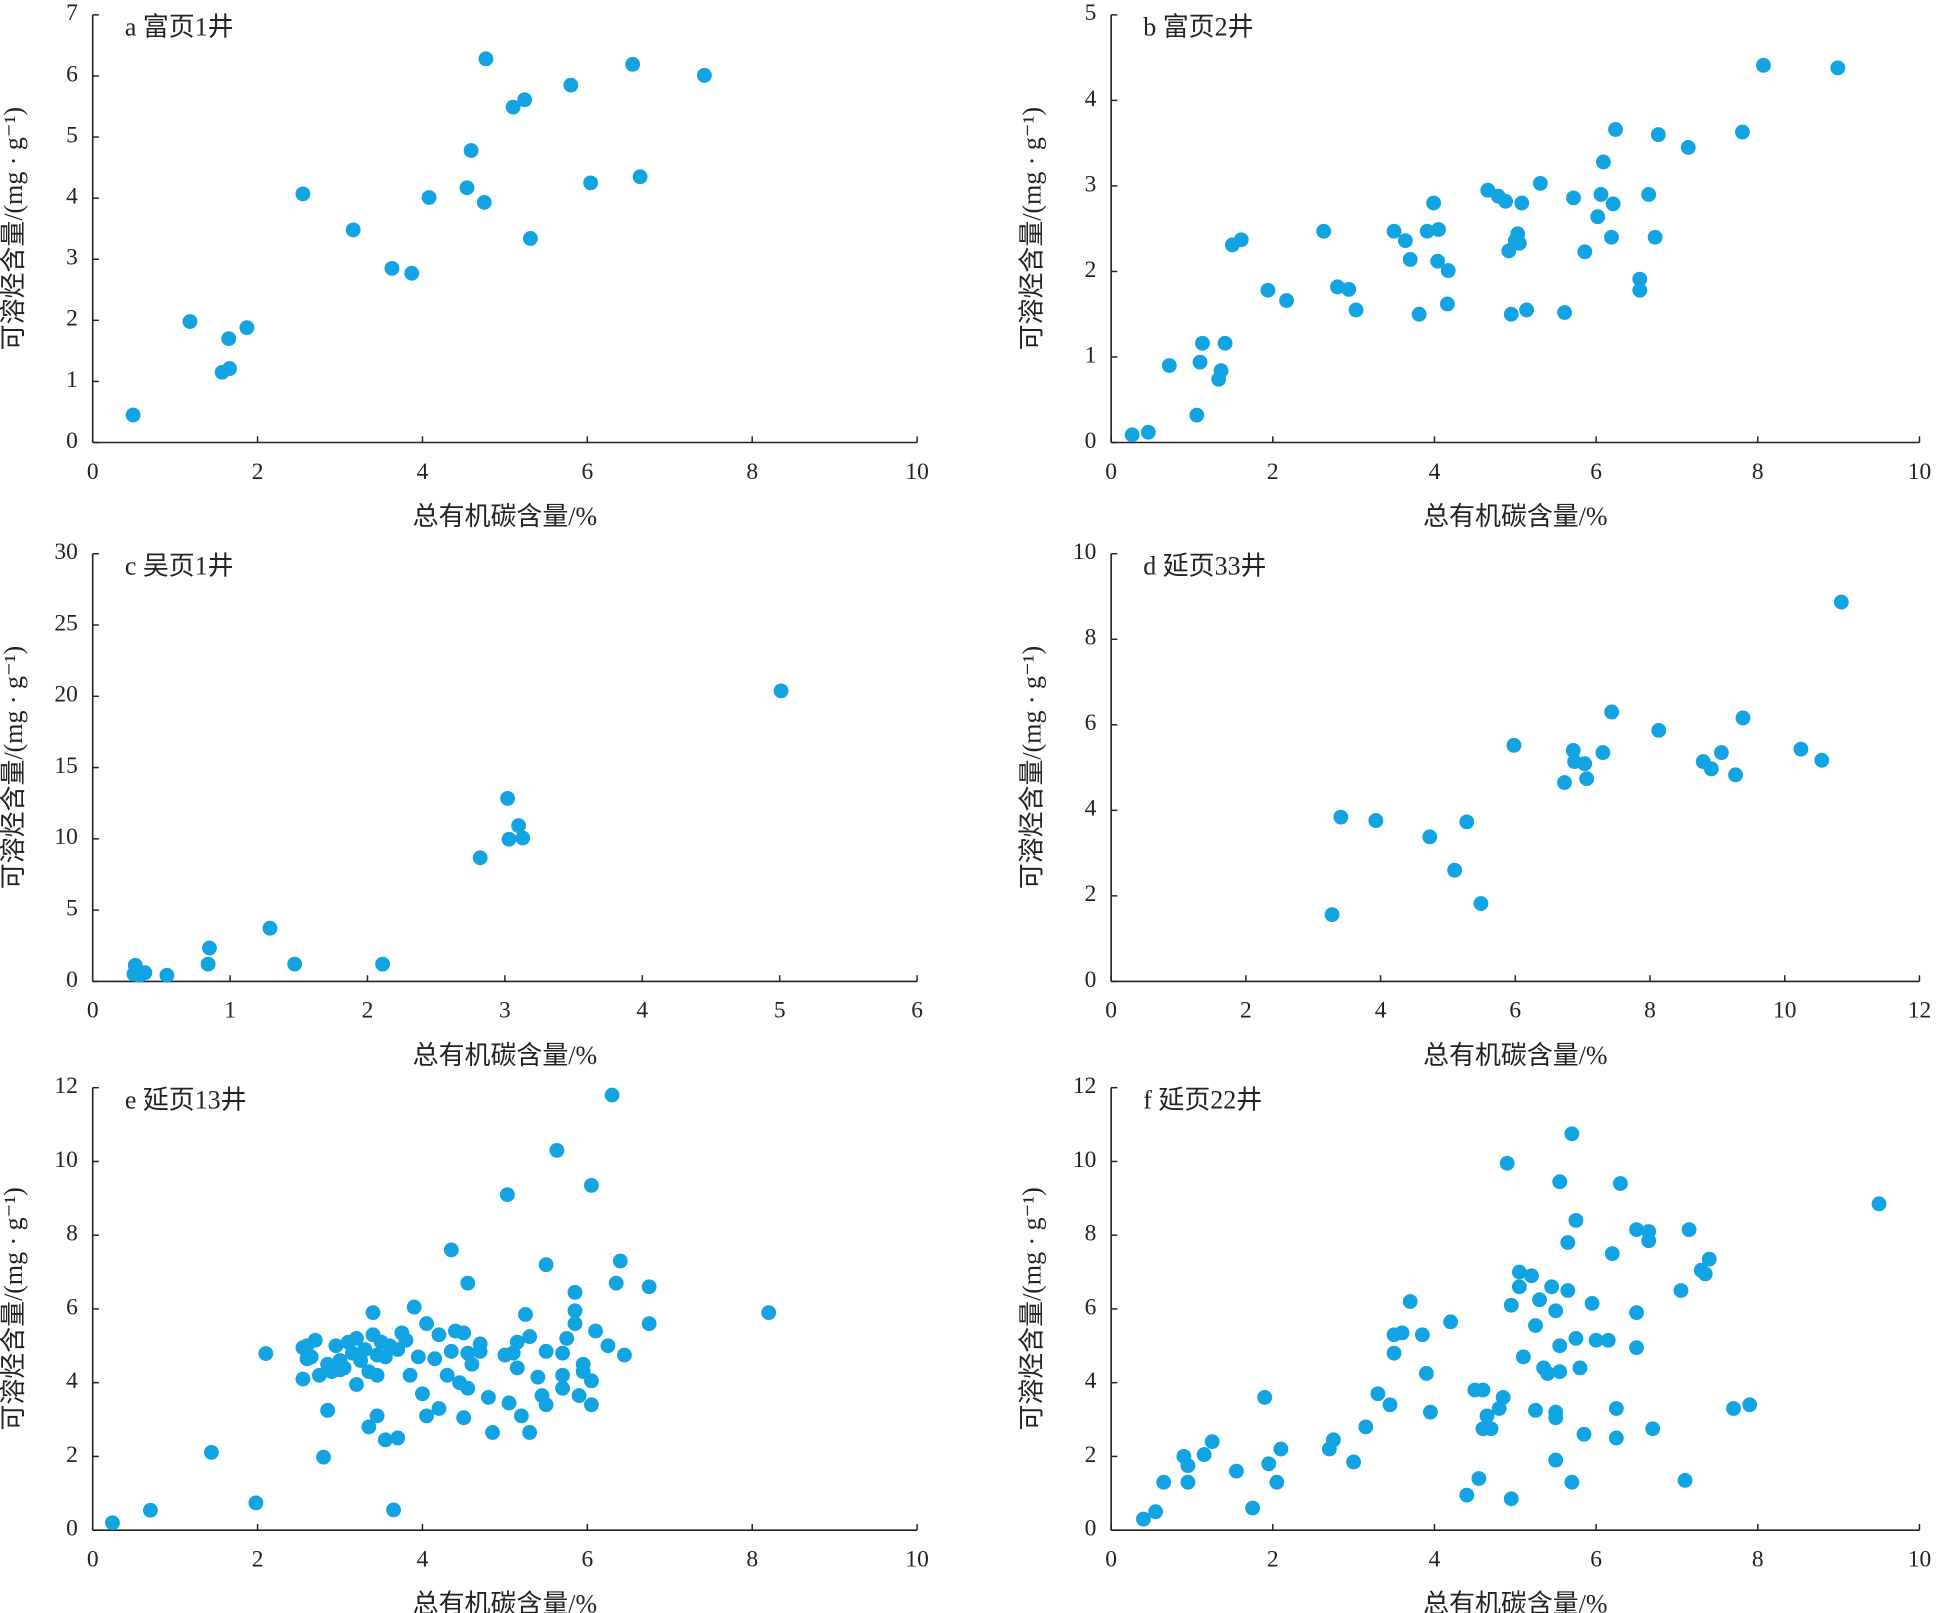 The width and height of the screenshot is (1938, 1613). Describe the element at coordinates (1435, 472) in the screenshot. I see `x-tick-label: 4` at that location.